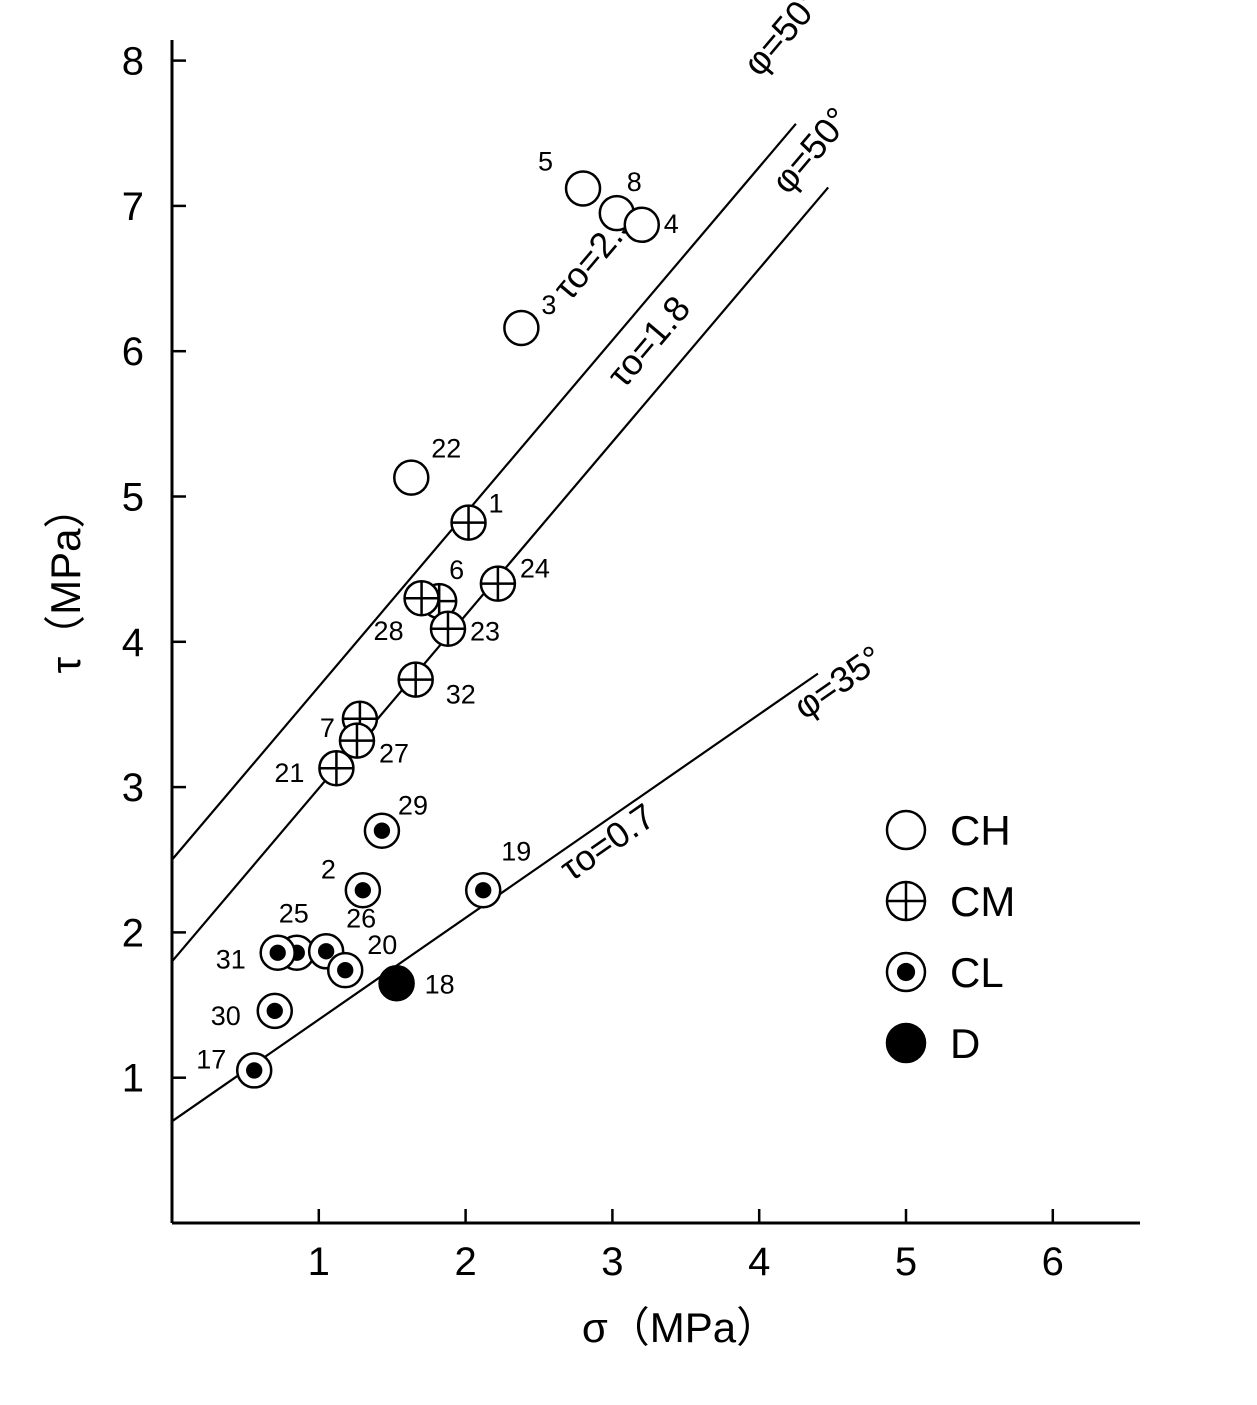 This screenshot has height=1405, width=1257. Describe the element at coordinates (133, 788) in the screenshot. I see `y-tick-label: 3` at that location.